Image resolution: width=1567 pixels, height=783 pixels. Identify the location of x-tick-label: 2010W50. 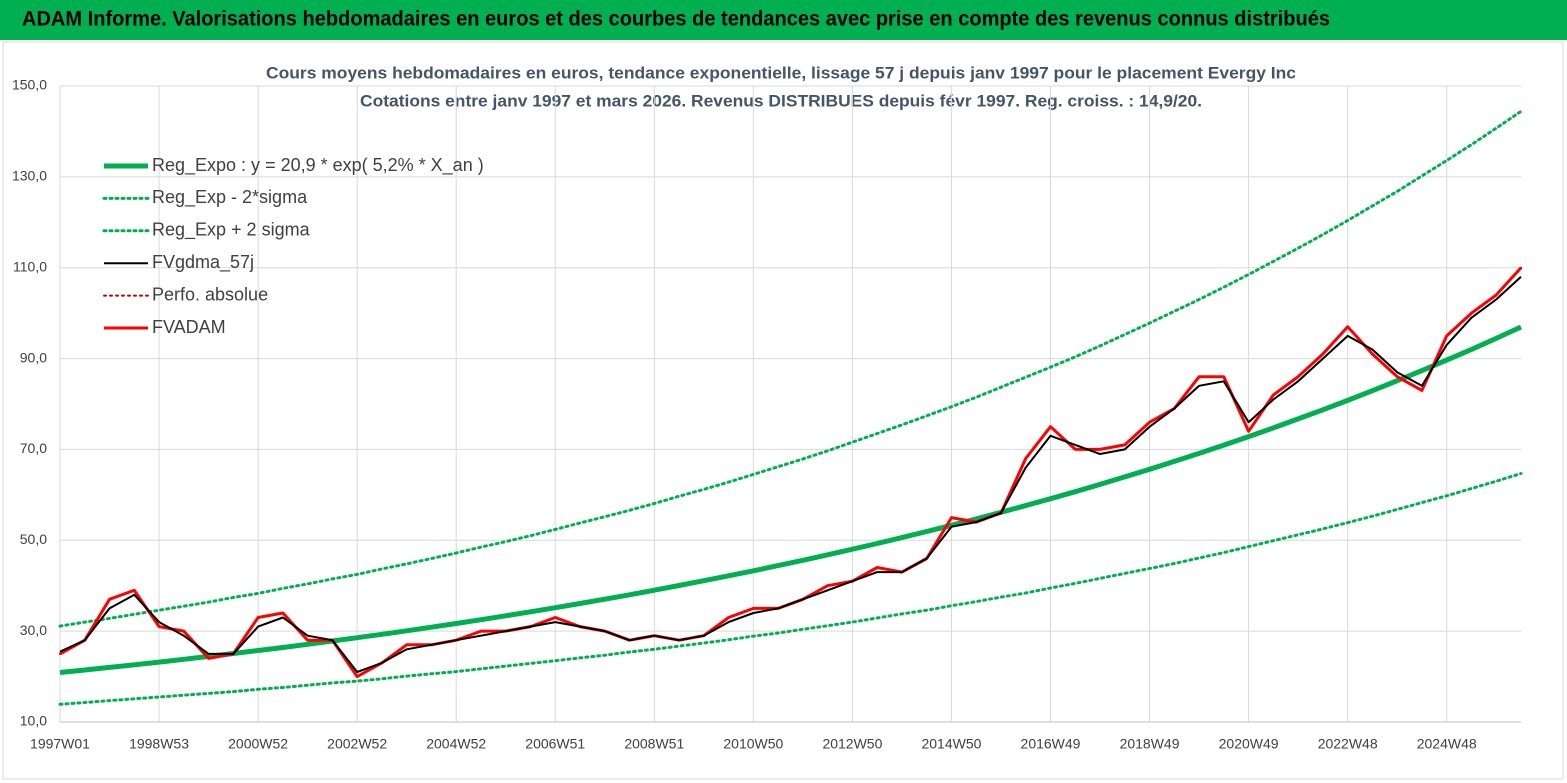
(753, 744).